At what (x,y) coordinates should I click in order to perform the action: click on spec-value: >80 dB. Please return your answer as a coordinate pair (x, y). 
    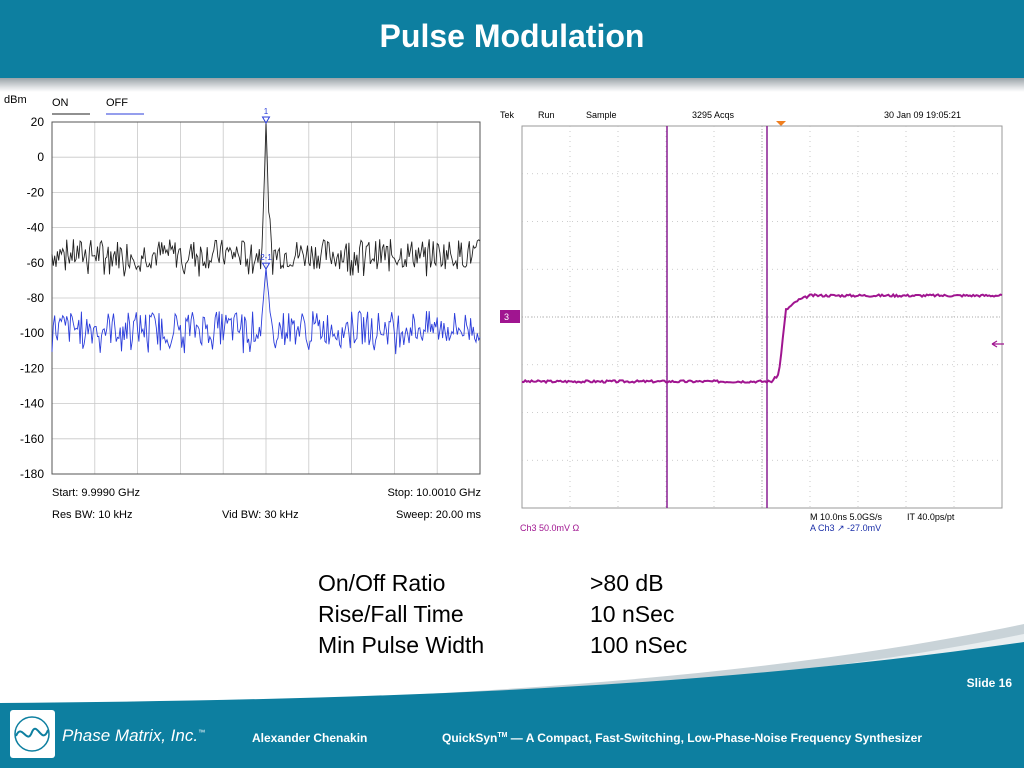
    Looking at the image, I should click on (627, 583).